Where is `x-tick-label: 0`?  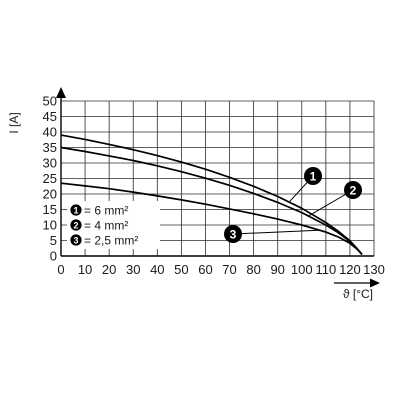
x-tick-label: 0 is located at coordinates (60, 269).